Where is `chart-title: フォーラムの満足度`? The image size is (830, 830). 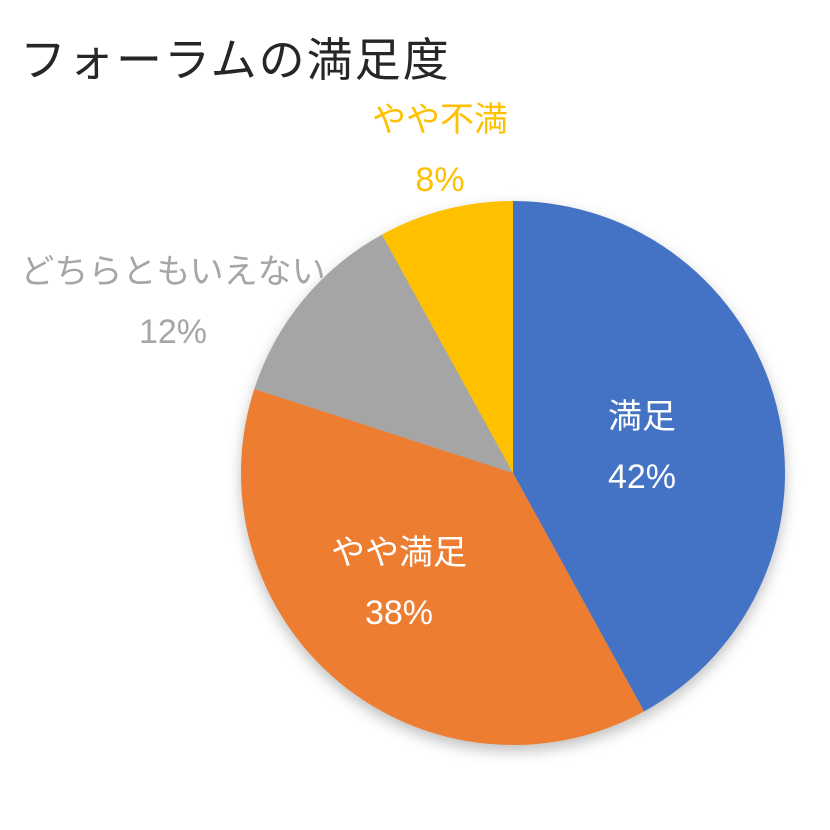 chart-title: フォーラムの満足度 is located at coordinates (235, 60).